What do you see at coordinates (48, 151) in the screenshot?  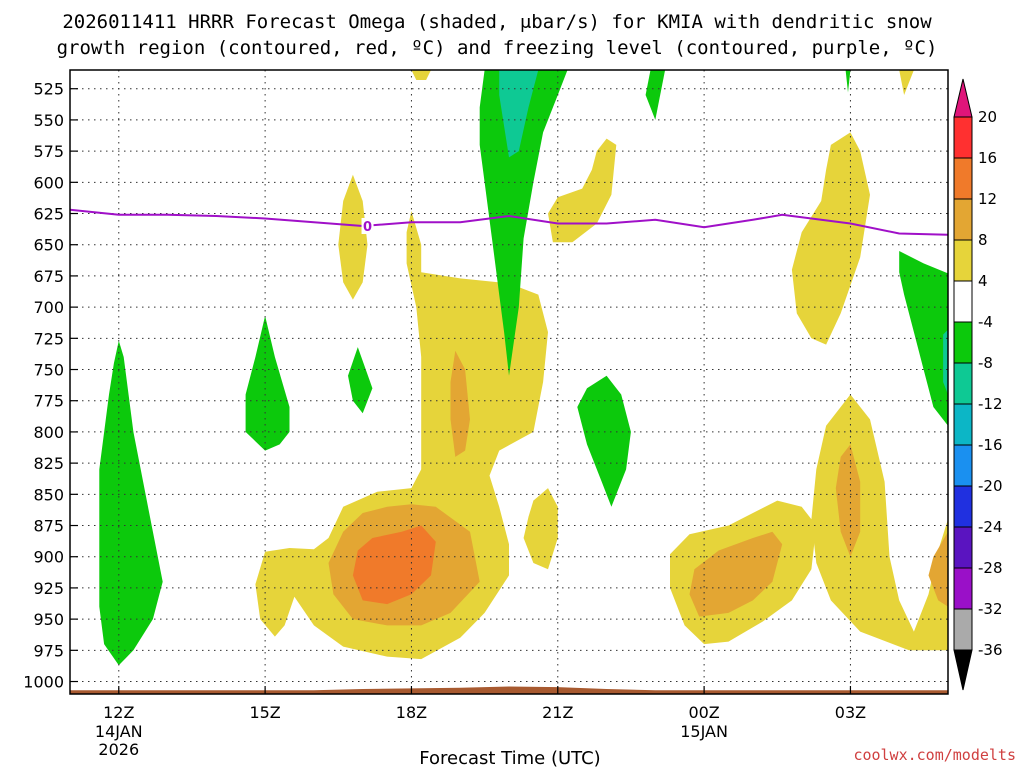 I see `y-tick-label-575: 575` at bounding box center [48, 151].